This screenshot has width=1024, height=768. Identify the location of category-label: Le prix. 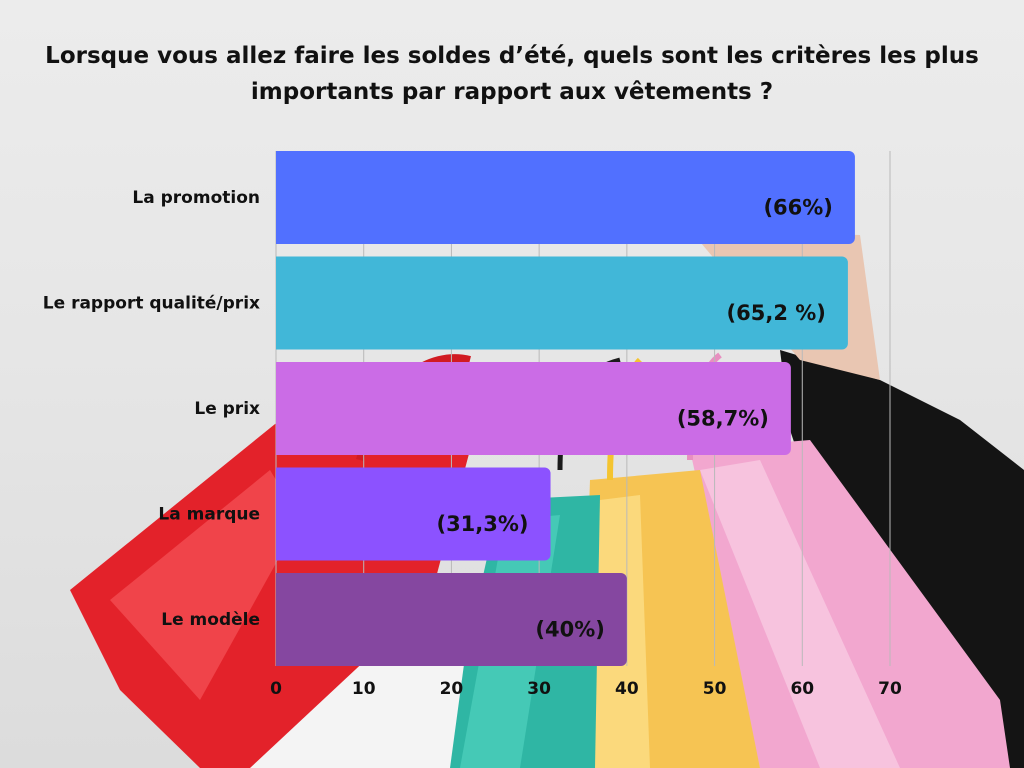
(227, 409).